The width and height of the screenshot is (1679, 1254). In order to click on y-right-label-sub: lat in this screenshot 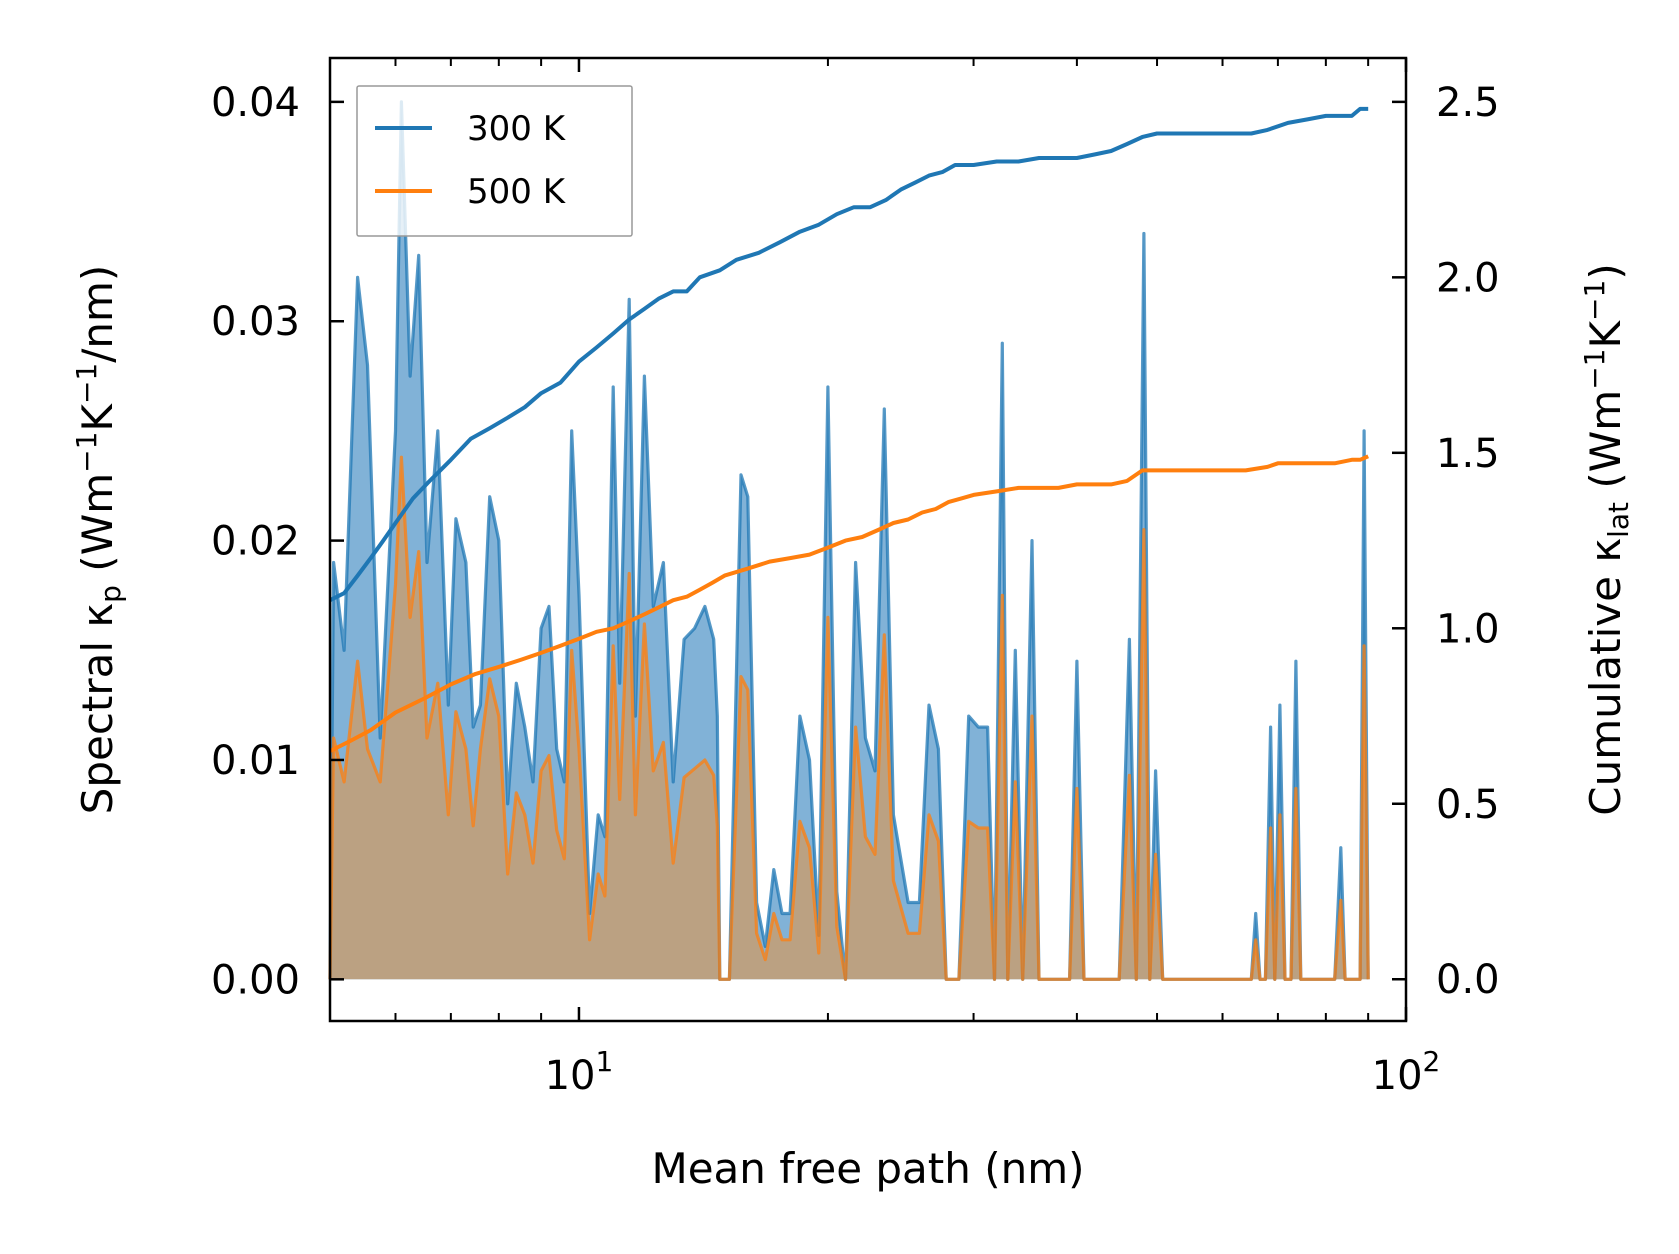, I will do `click(1618, 520)`.